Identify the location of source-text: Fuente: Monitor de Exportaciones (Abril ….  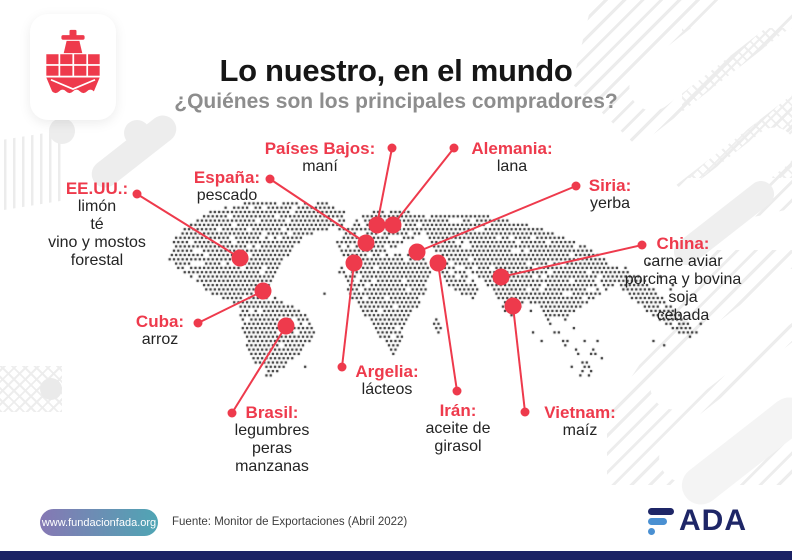
(290, 522).